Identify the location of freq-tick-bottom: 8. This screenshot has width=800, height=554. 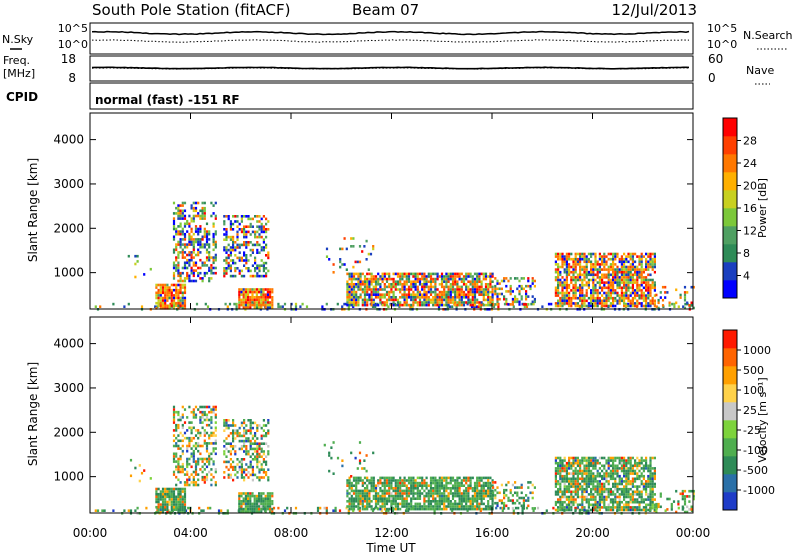
(72, 78).